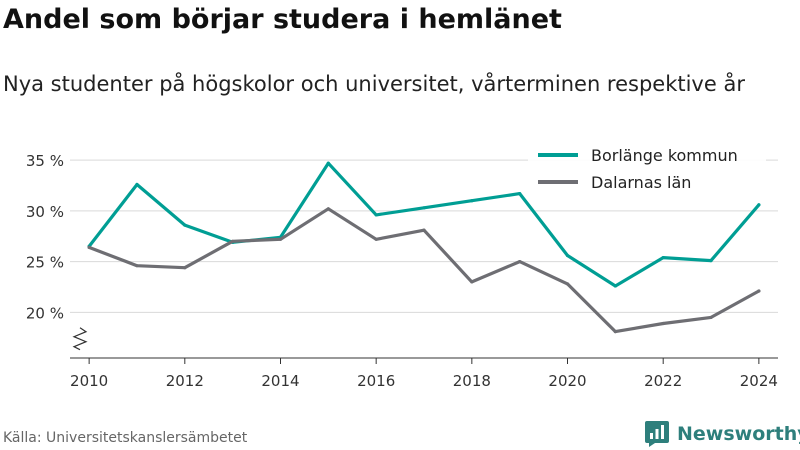 The height and width of the screenshot is (450, 800). I want to click on brand-logo: Newsworthy, so click(722, 434).